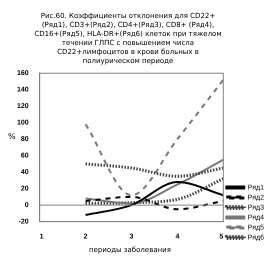 This screenshot has height=276, width=276. I want to click on y-axis-title: %, so click(12, 136).